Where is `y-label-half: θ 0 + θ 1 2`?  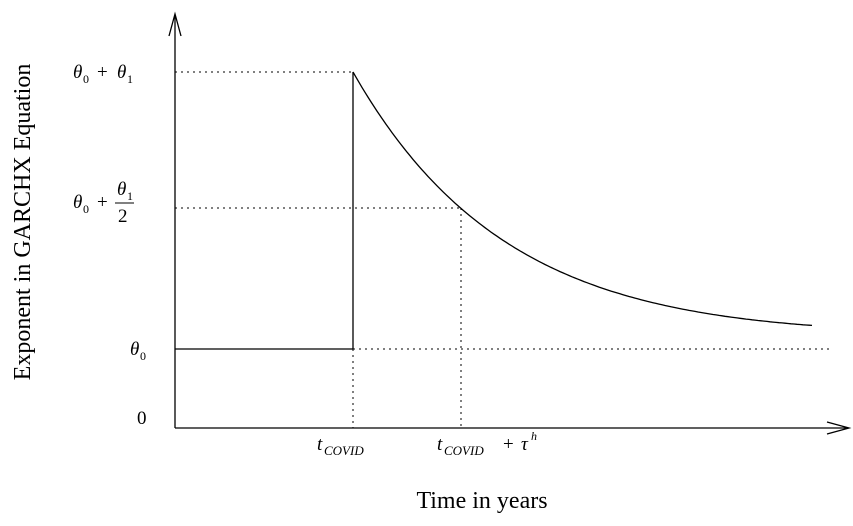 y-label-half: θ 0 + θ 1 2 is located at coordinates (103, 203).